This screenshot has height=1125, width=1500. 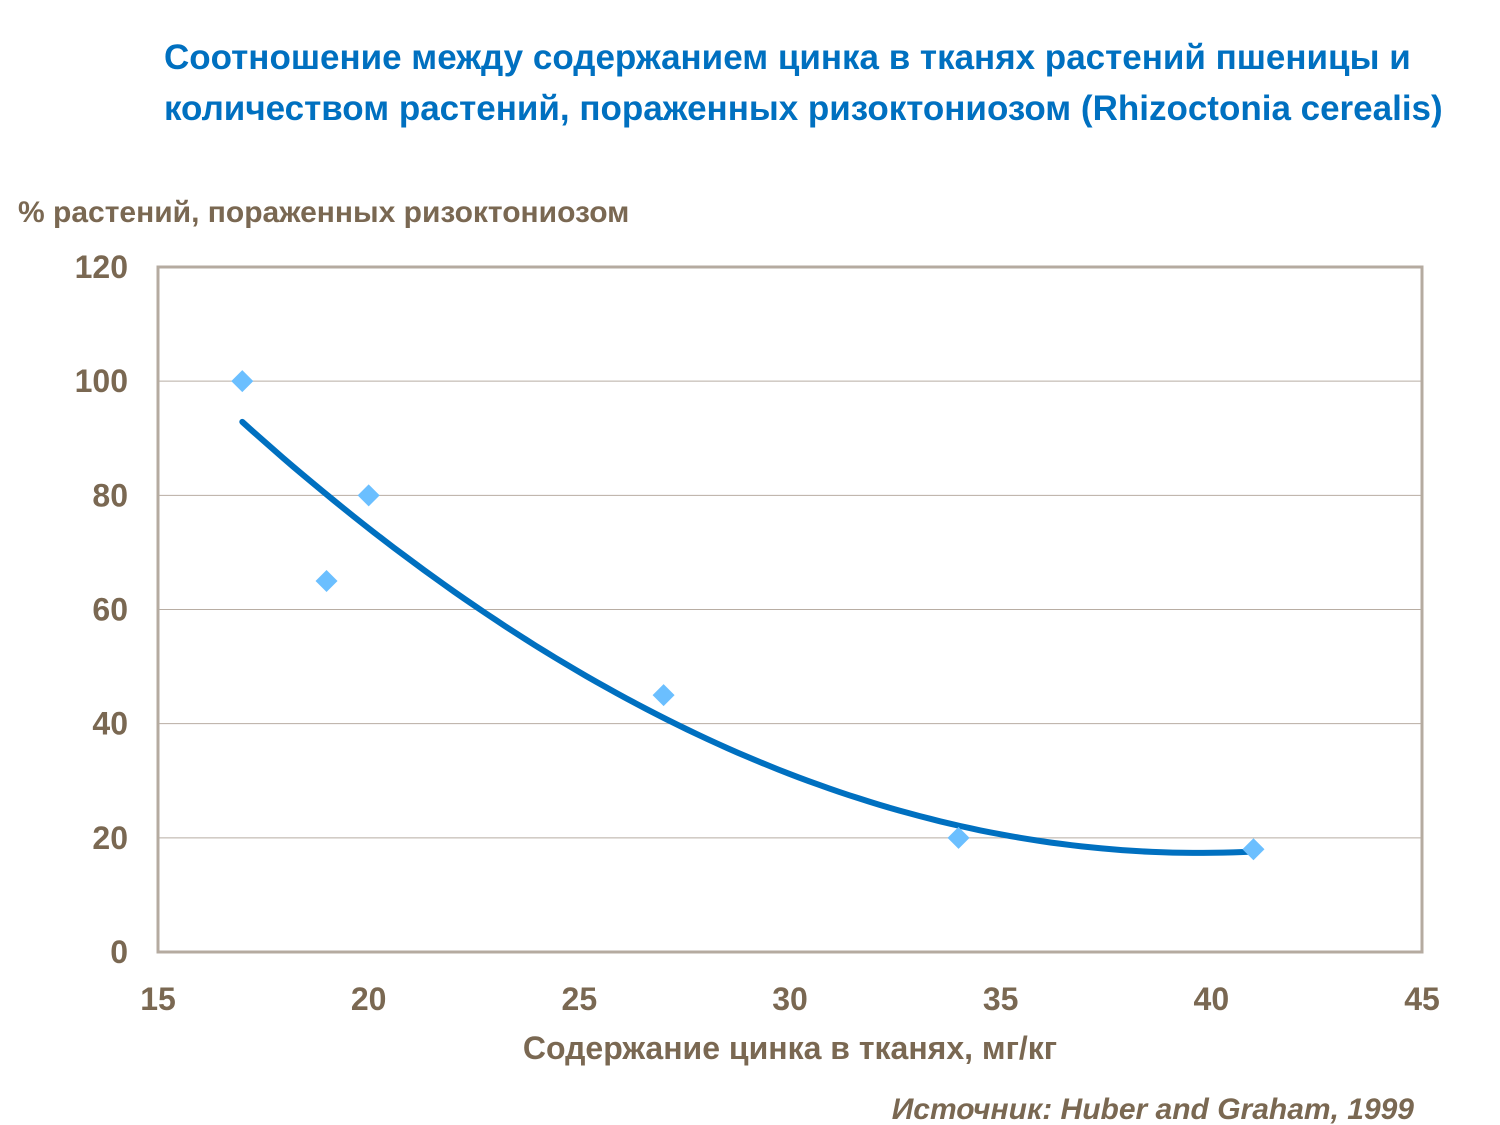 I want to click on x-tick-label: 15, so click(x=158, y=999).